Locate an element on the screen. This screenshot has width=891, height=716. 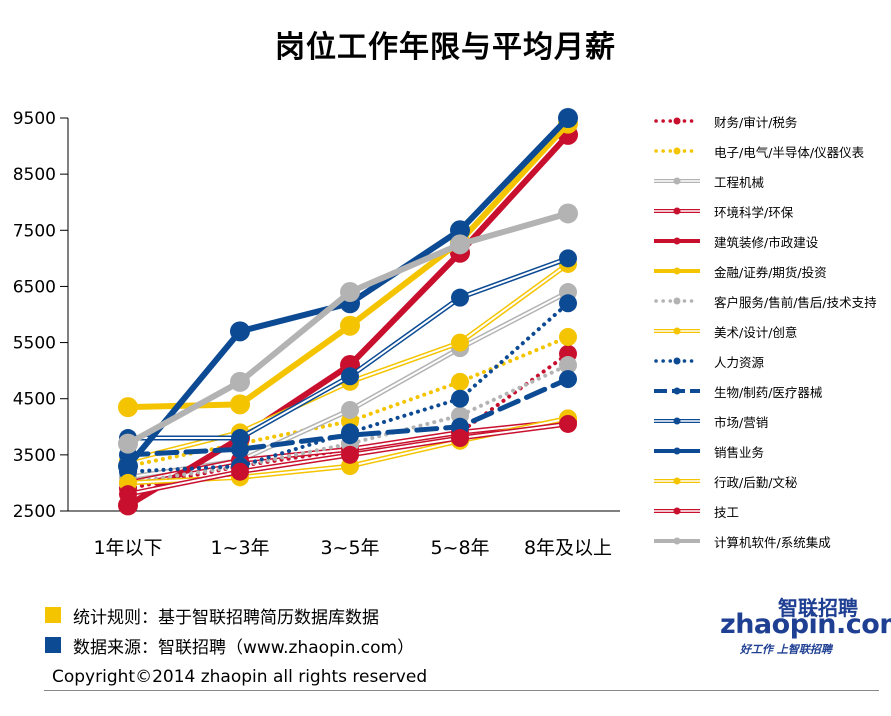
legend-item: 环境科学/环保 is located at coordinates (771, 211).